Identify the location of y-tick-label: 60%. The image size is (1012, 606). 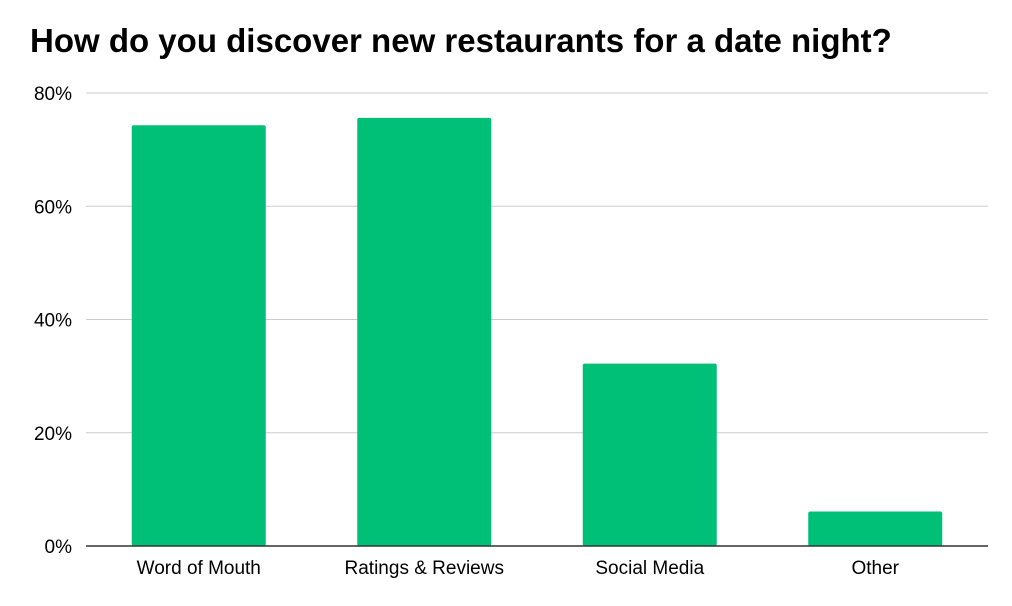
(53, 207).